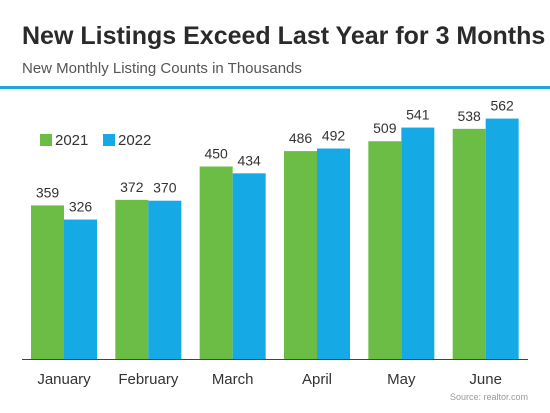 This screenshot has height=413, width=550. I want to click on bar-2021-may, so click(385, 250).